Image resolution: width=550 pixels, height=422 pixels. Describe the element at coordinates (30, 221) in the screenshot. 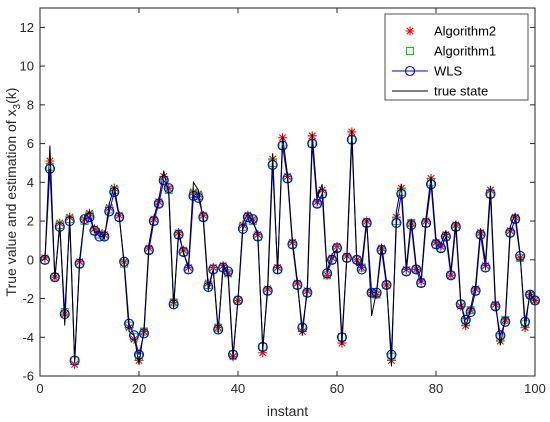

I see `y-tick-label: 2` at that location.